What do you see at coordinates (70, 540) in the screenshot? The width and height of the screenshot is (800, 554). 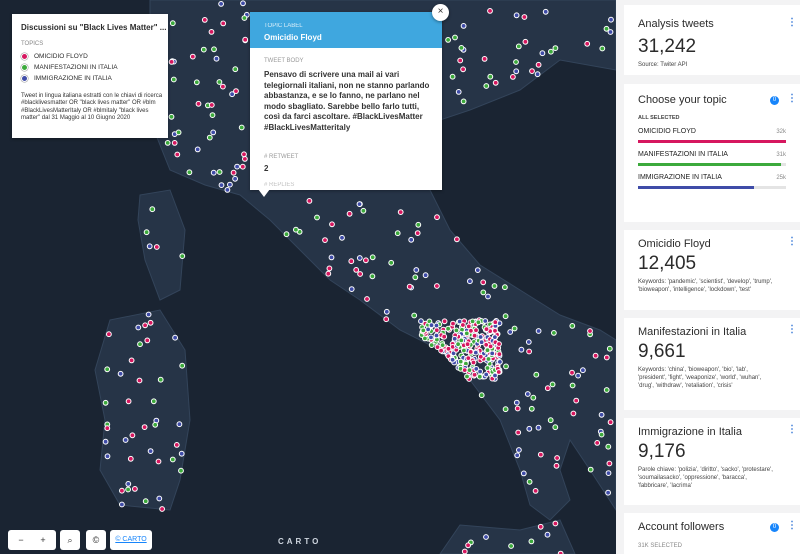 I see `search-button: ⌕` at bounding box center [70, 540].